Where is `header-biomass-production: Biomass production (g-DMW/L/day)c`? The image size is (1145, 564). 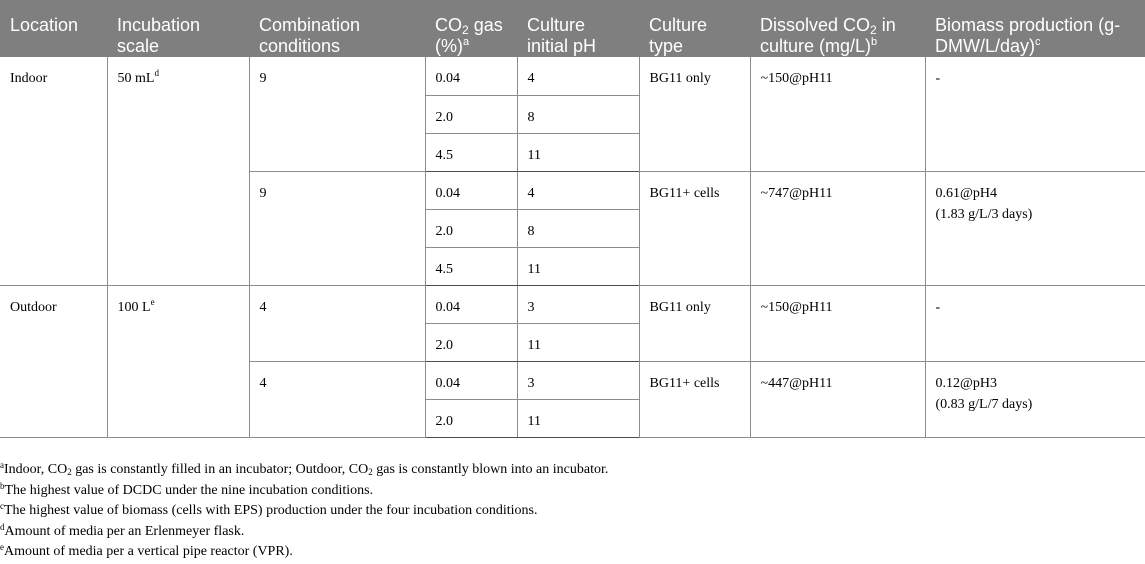
header-biomass-production: Biomass production (g-DMW/L/day)c is located at coordinates (1035, 28).